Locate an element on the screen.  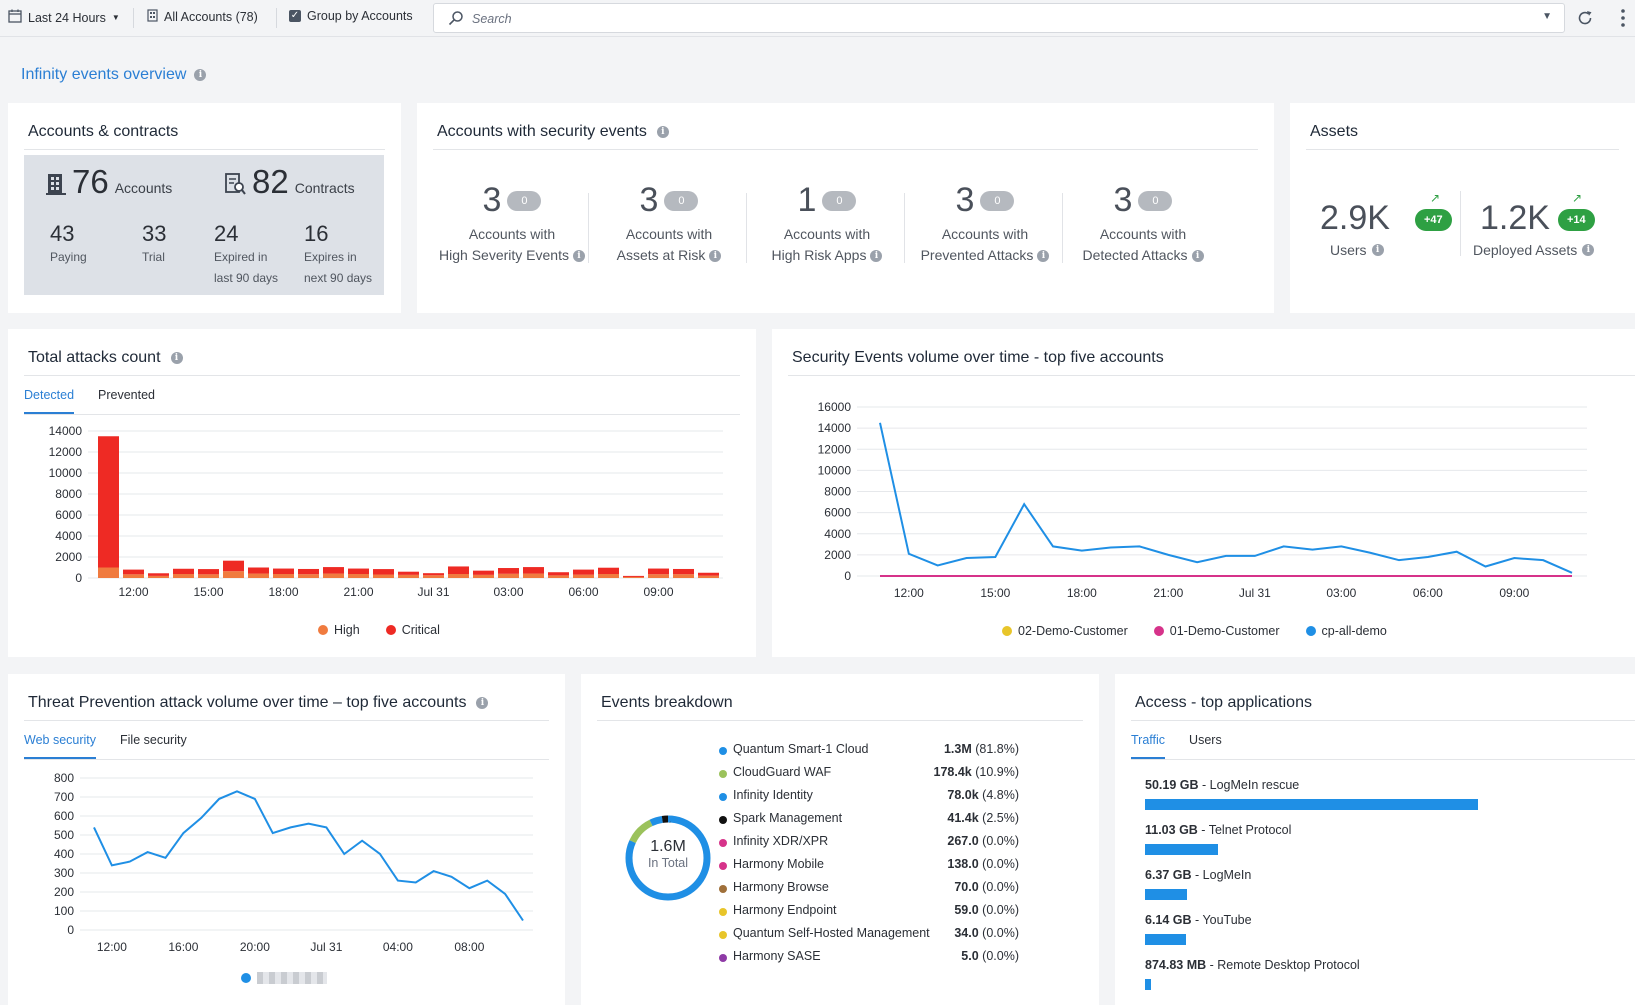
time-range-dropdown: Last 24 Hours ▼ is located at coordinates (64, 17).